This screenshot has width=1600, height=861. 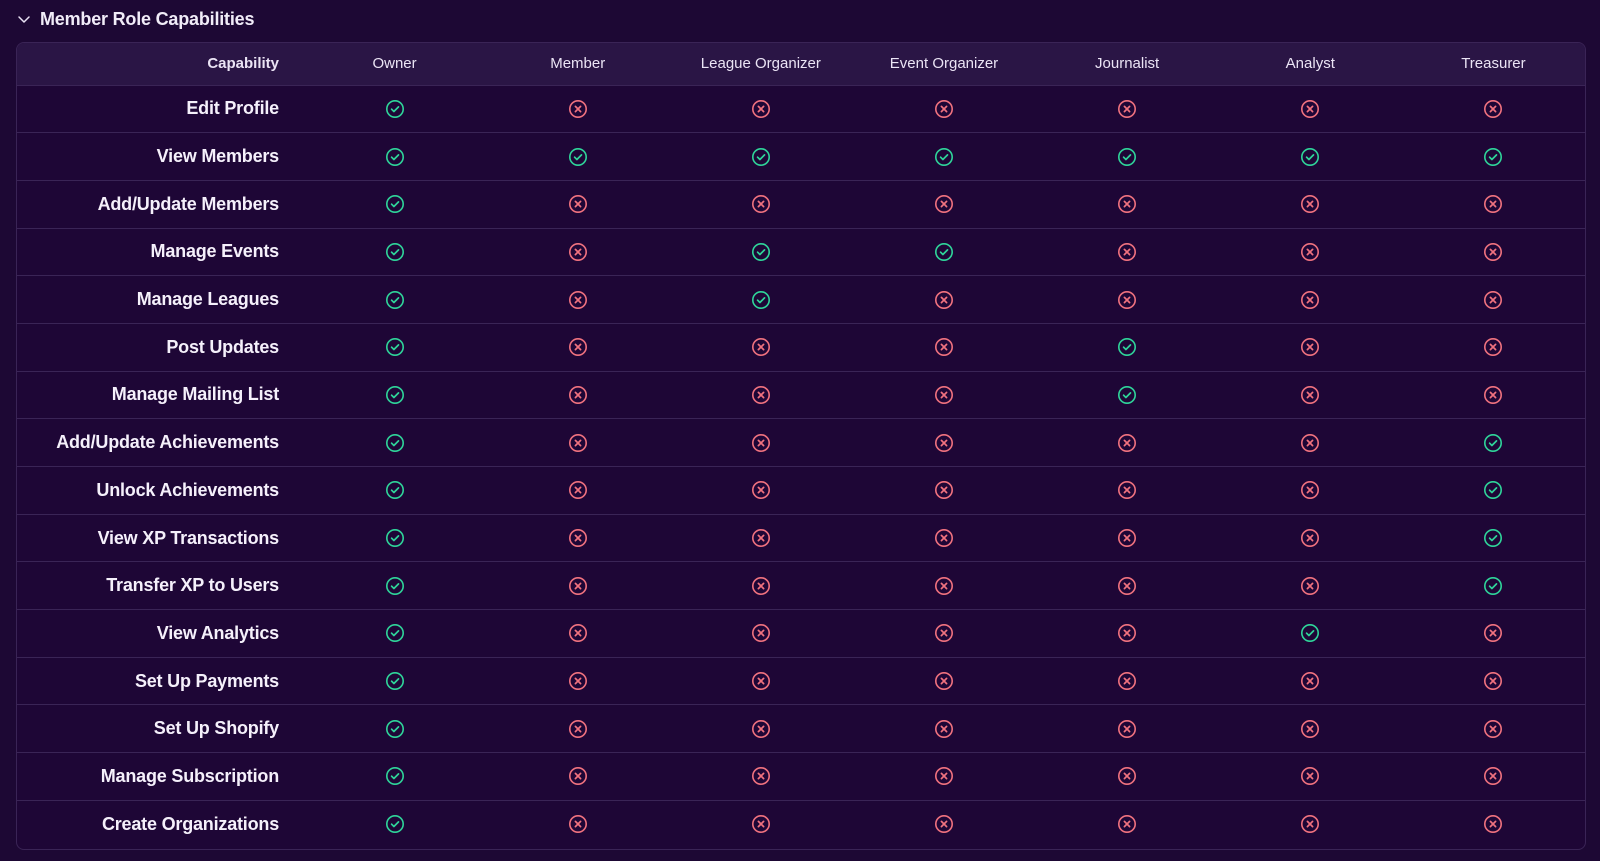 I want to click on table-row: Manage Mailing List, so click(x=801, y=395).